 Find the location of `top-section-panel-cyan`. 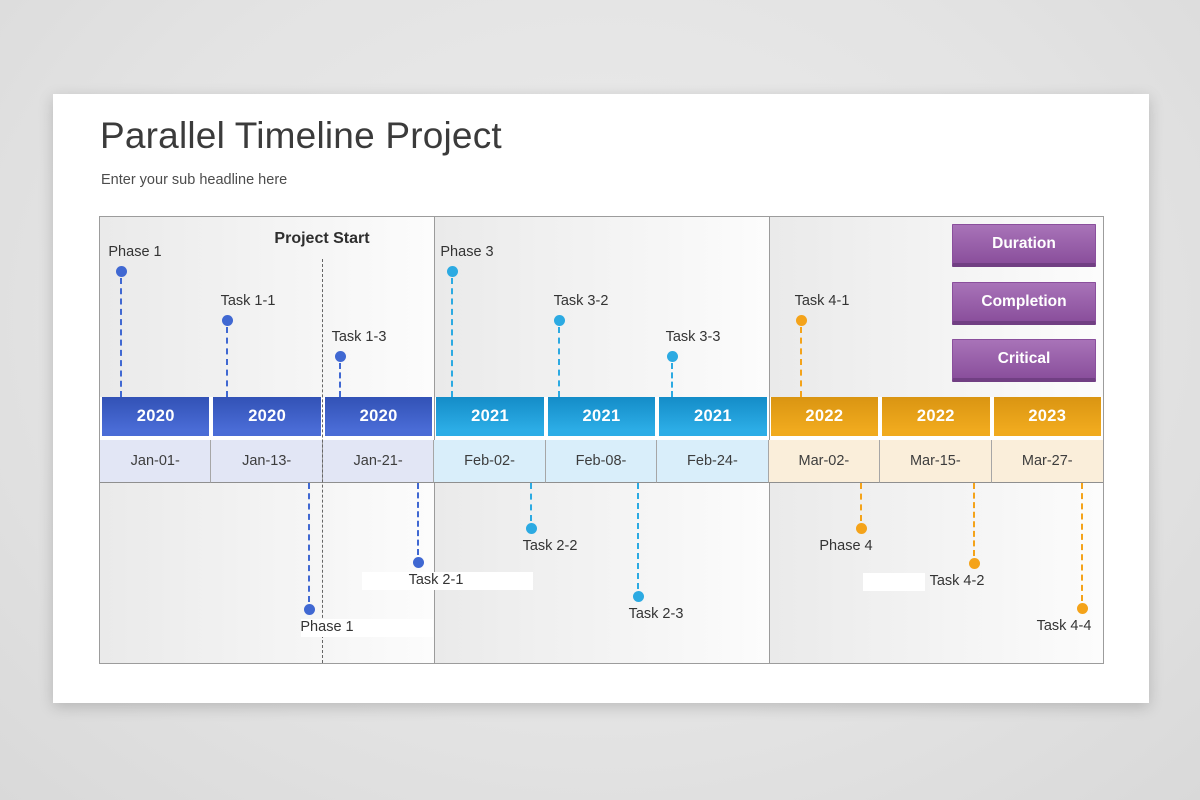

top-section-panel-cyan is located at coordinates (601, 307).